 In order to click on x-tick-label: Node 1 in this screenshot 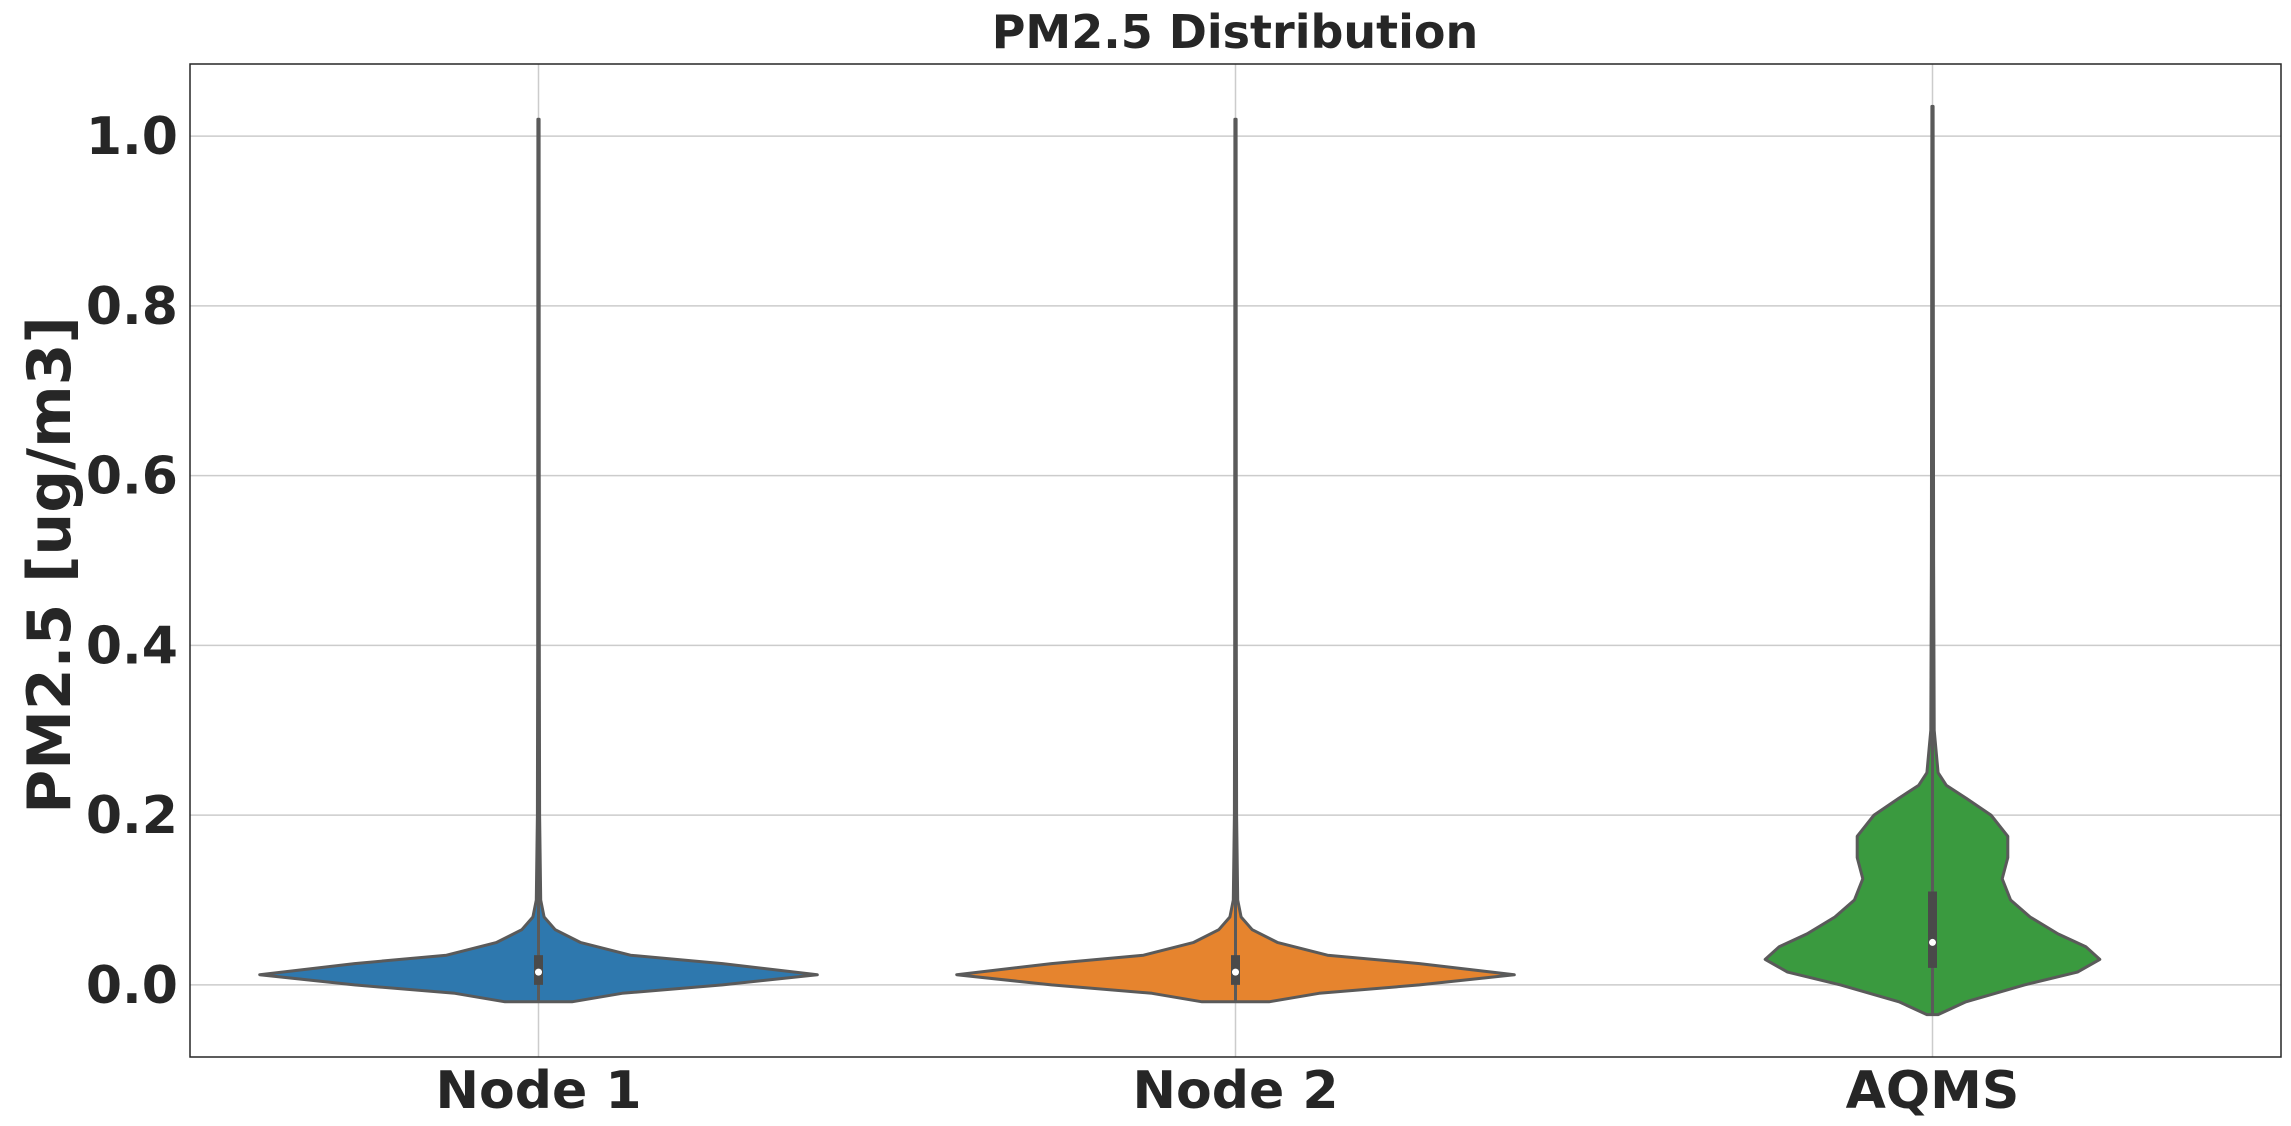, I will do `click(538, 1091)`.